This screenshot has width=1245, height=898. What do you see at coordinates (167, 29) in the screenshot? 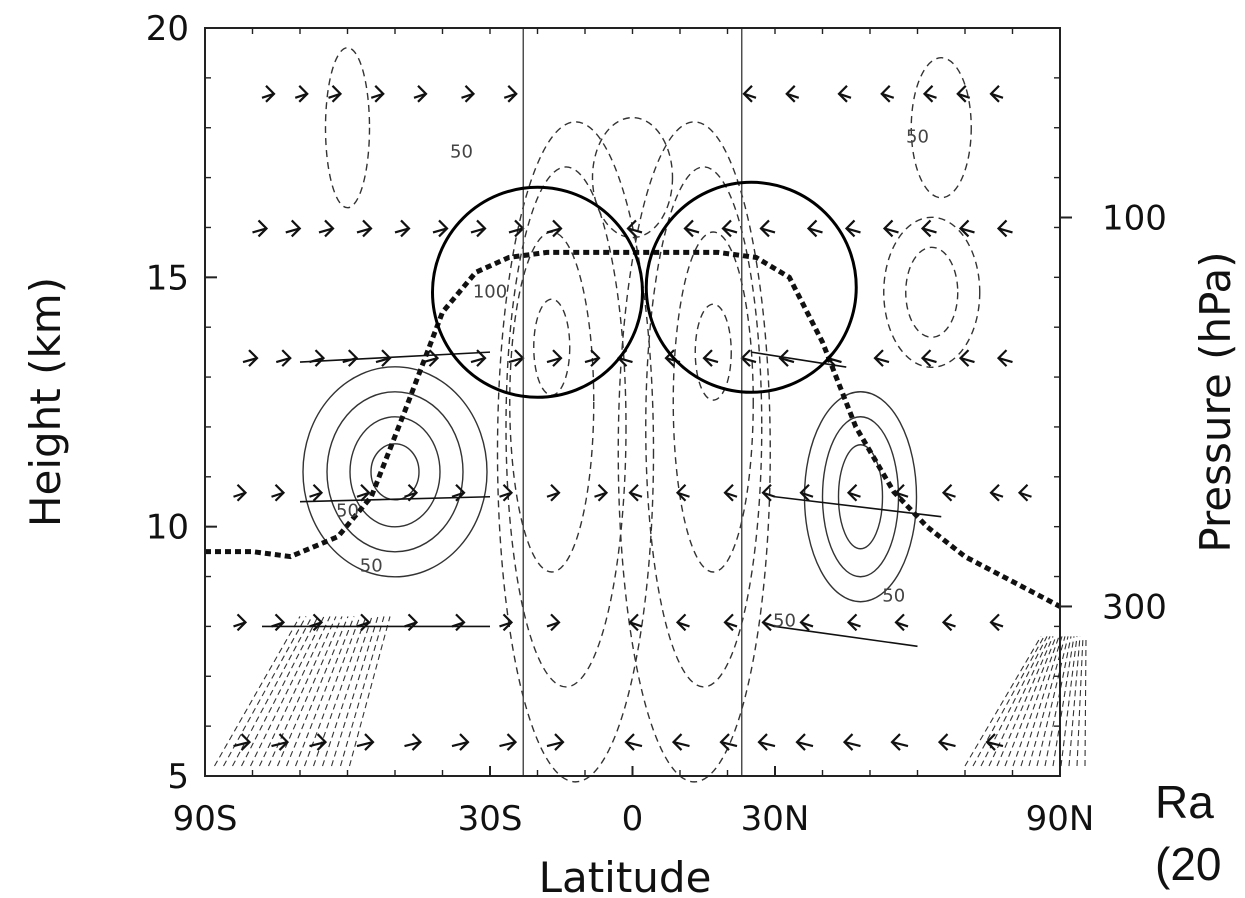
I see `y-tick-label: 20` at bounding box center [167, 29].